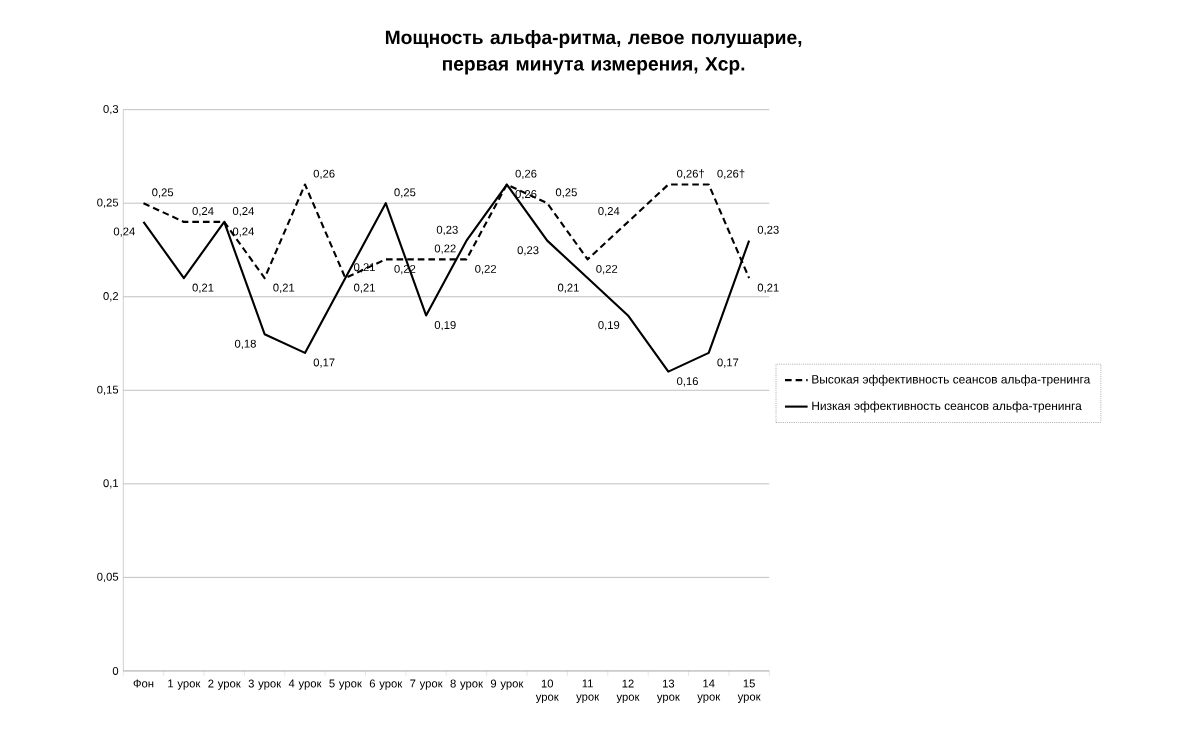 The width and height of the screenshot is (1184, 756). Describe the element at coordinates (507, 684) in the screenshot. I see `x-tick-label: 9 урок` at that location.